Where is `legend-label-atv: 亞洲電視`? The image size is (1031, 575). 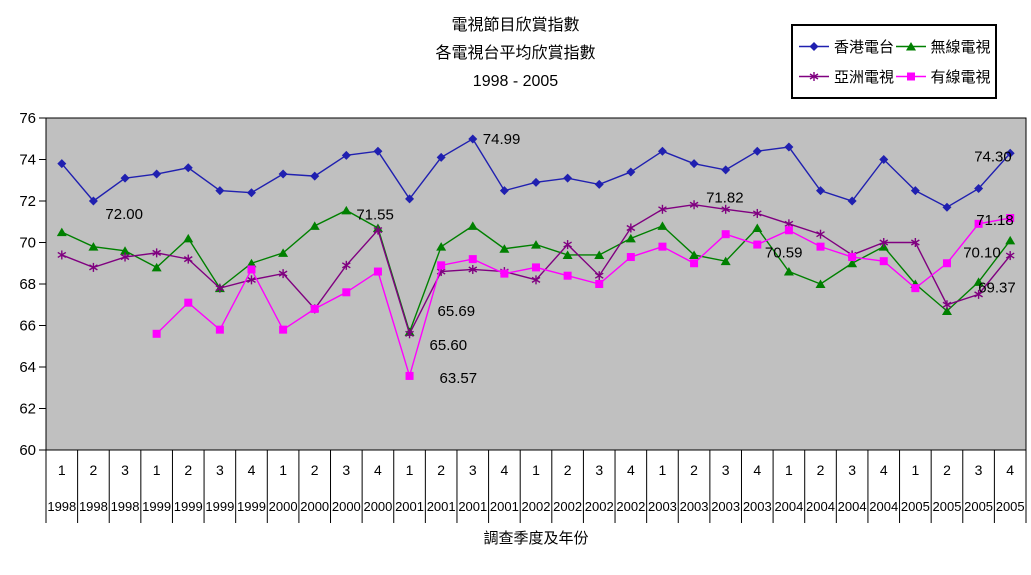
legend-label-atv: 亞洲電視 is located at coordinates (864, 77).